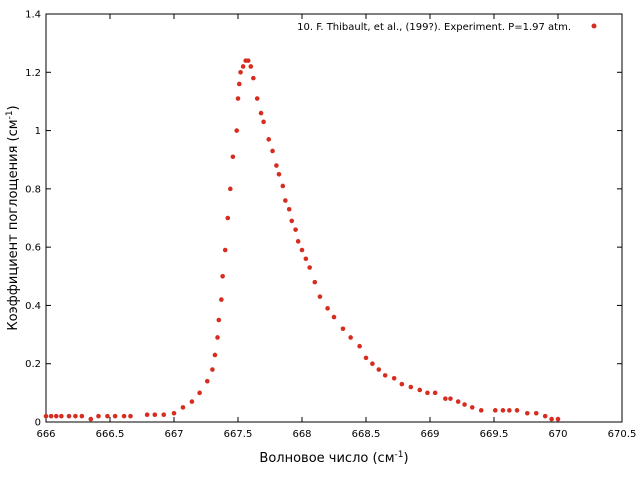  What do you see at coordinates (33, 248) in the screenshot?
I see `y-tick-label: 0.6` at bounding box center [33, 248].